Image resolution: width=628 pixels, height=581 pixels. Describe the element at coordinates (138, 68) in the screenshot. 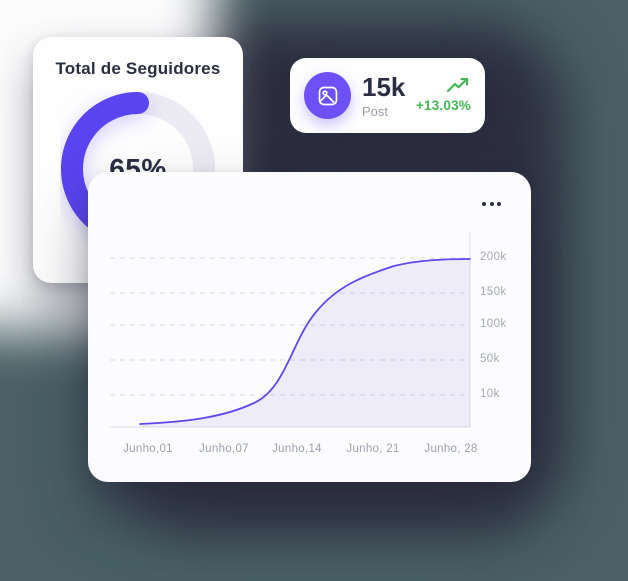

I see `followers-card-title: Total de Seguidores` at that location.